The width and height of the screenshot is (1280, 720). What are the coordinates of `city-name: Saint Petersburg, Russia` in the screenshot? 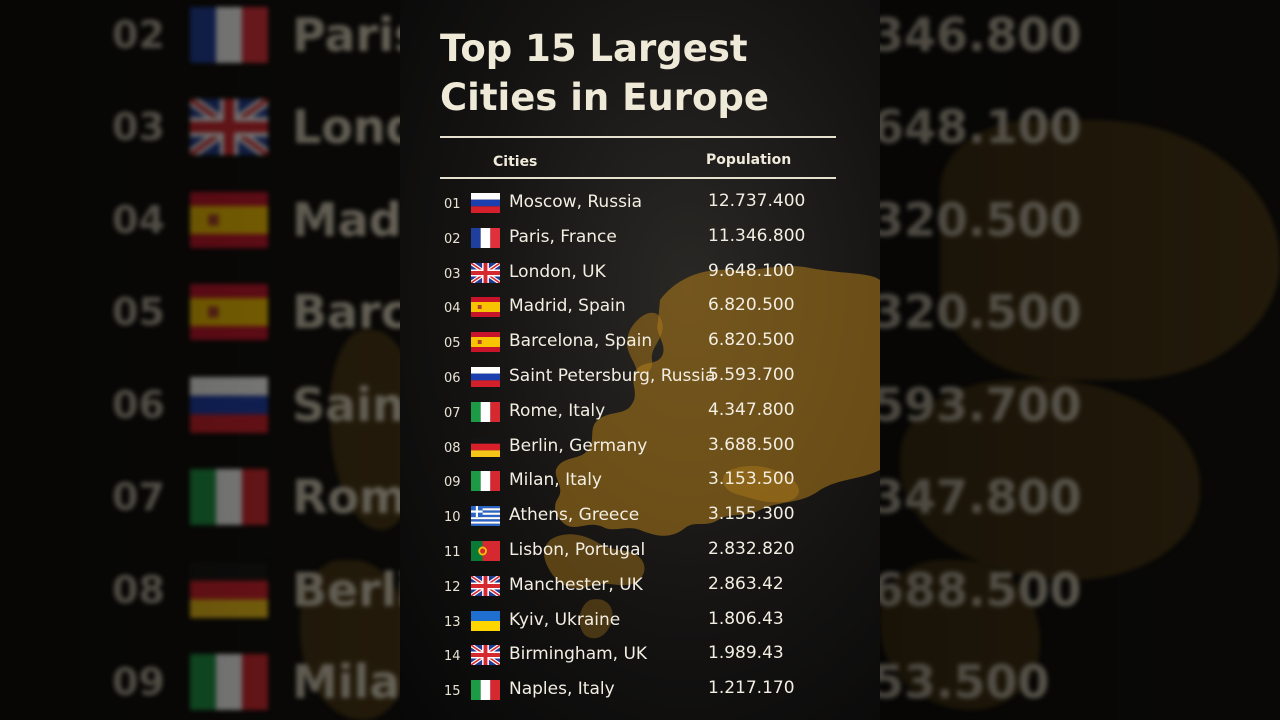 It's located at (612, 376).